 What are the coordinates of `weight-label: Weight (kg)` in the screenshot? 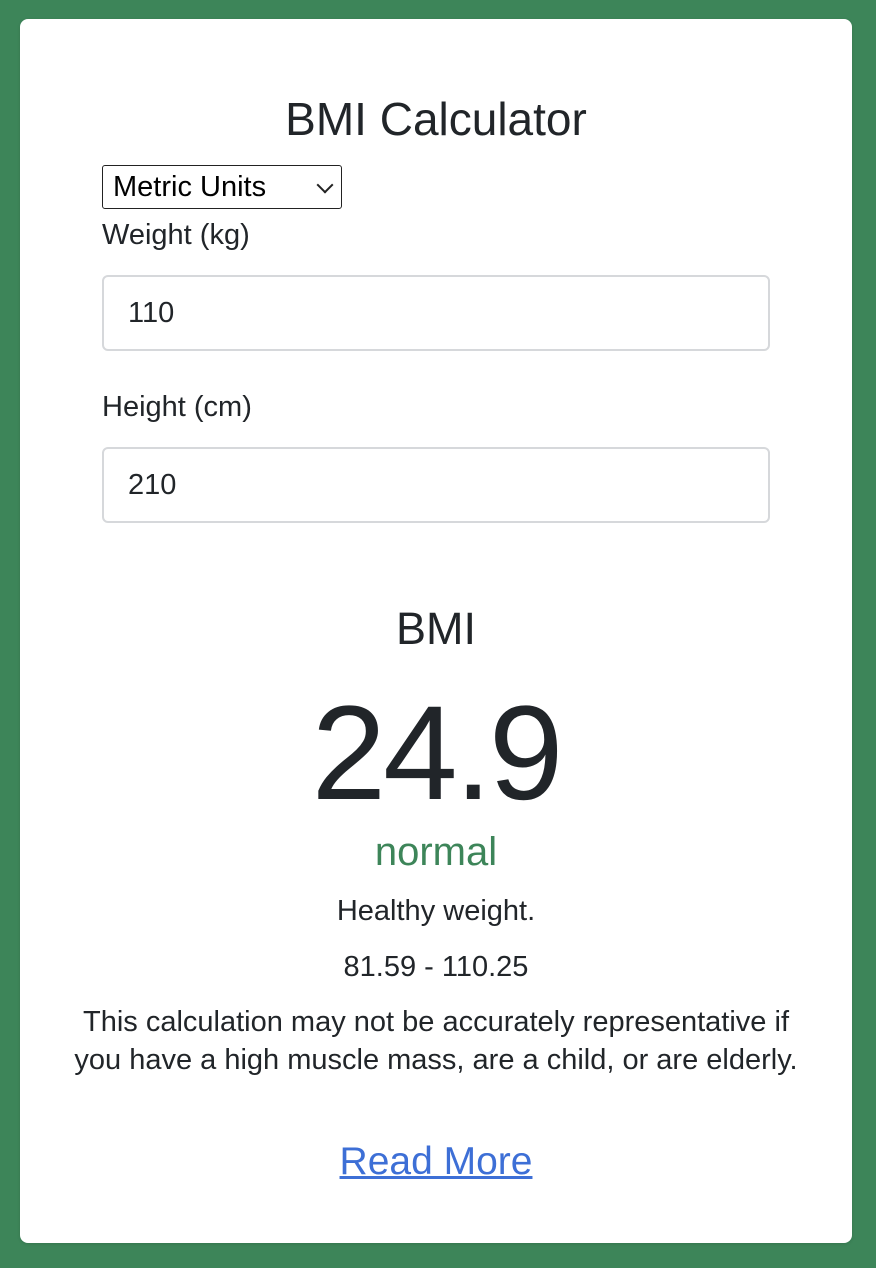 It's located at (176, 235).